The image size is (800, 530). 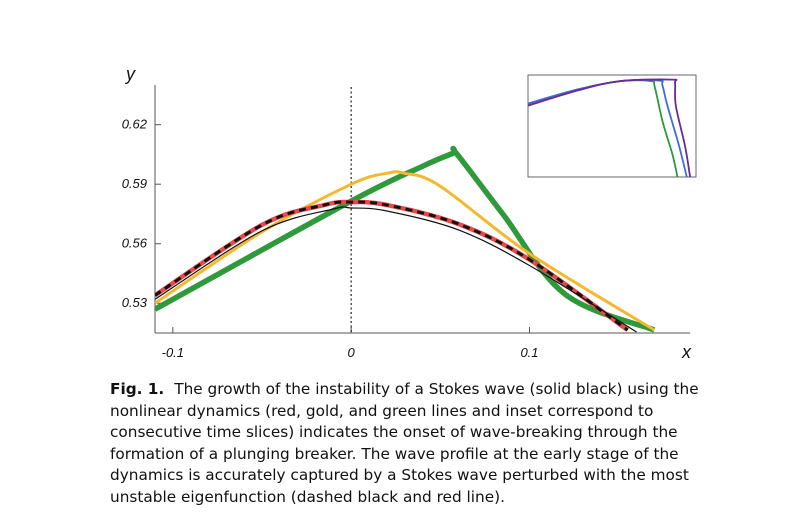 What do you see at coordinates (173, 352) in the screenshot?
I see `x-tick-label: -0.1` at bounding box center [173, 352].